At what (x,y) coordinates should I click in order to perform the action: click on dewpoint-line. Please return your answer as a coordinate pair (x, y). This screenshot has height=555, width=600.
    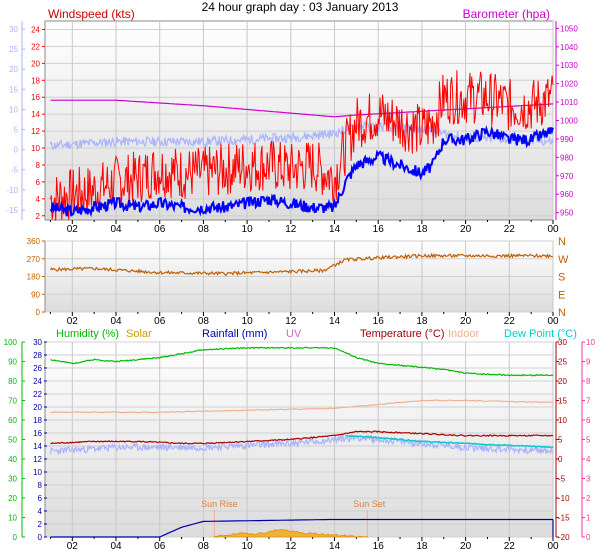
    Looking at the image, I should click on (449, 441).